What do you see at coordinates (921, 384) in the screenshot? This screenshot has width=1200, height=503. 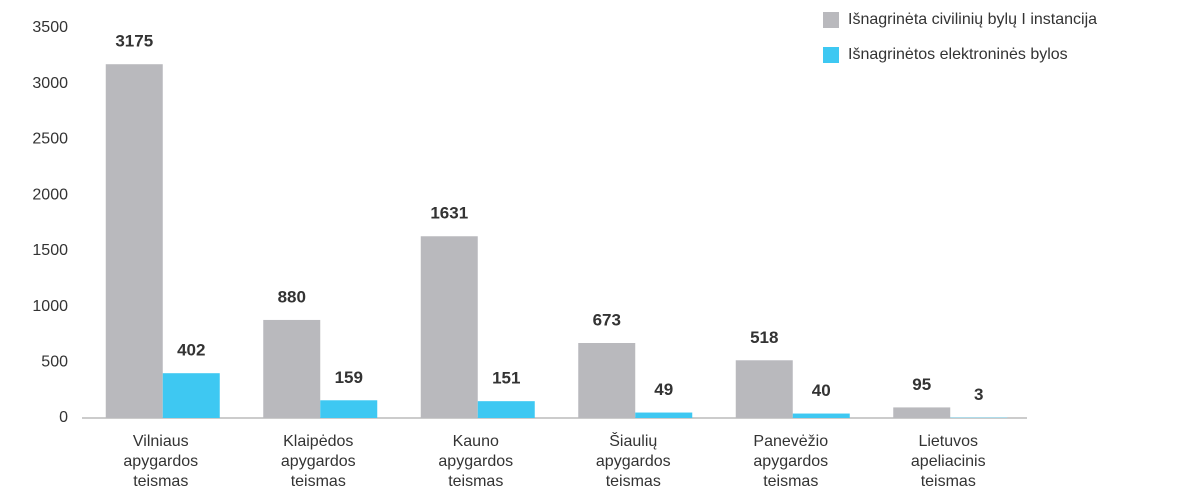 I see `value-label: 95` at bounding box center [921, 384].